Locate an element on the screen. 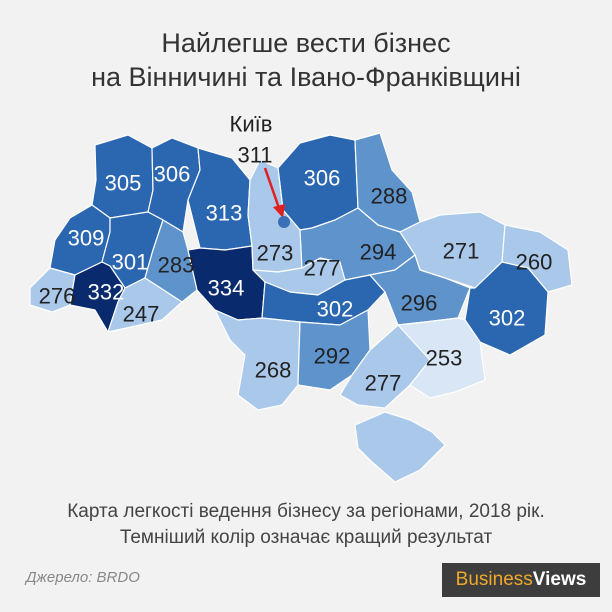  map-title-line-1: Найлегше вести бізнес is located at coordinates (306, 43).